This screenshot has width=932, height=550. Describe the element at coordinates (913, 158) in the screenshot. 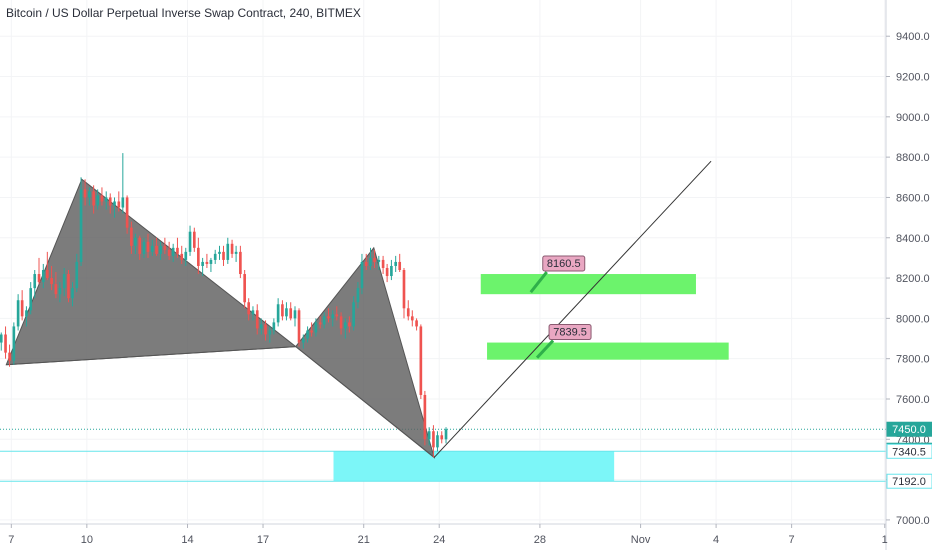

I see `y-tick-label: 8800.0` at that location.